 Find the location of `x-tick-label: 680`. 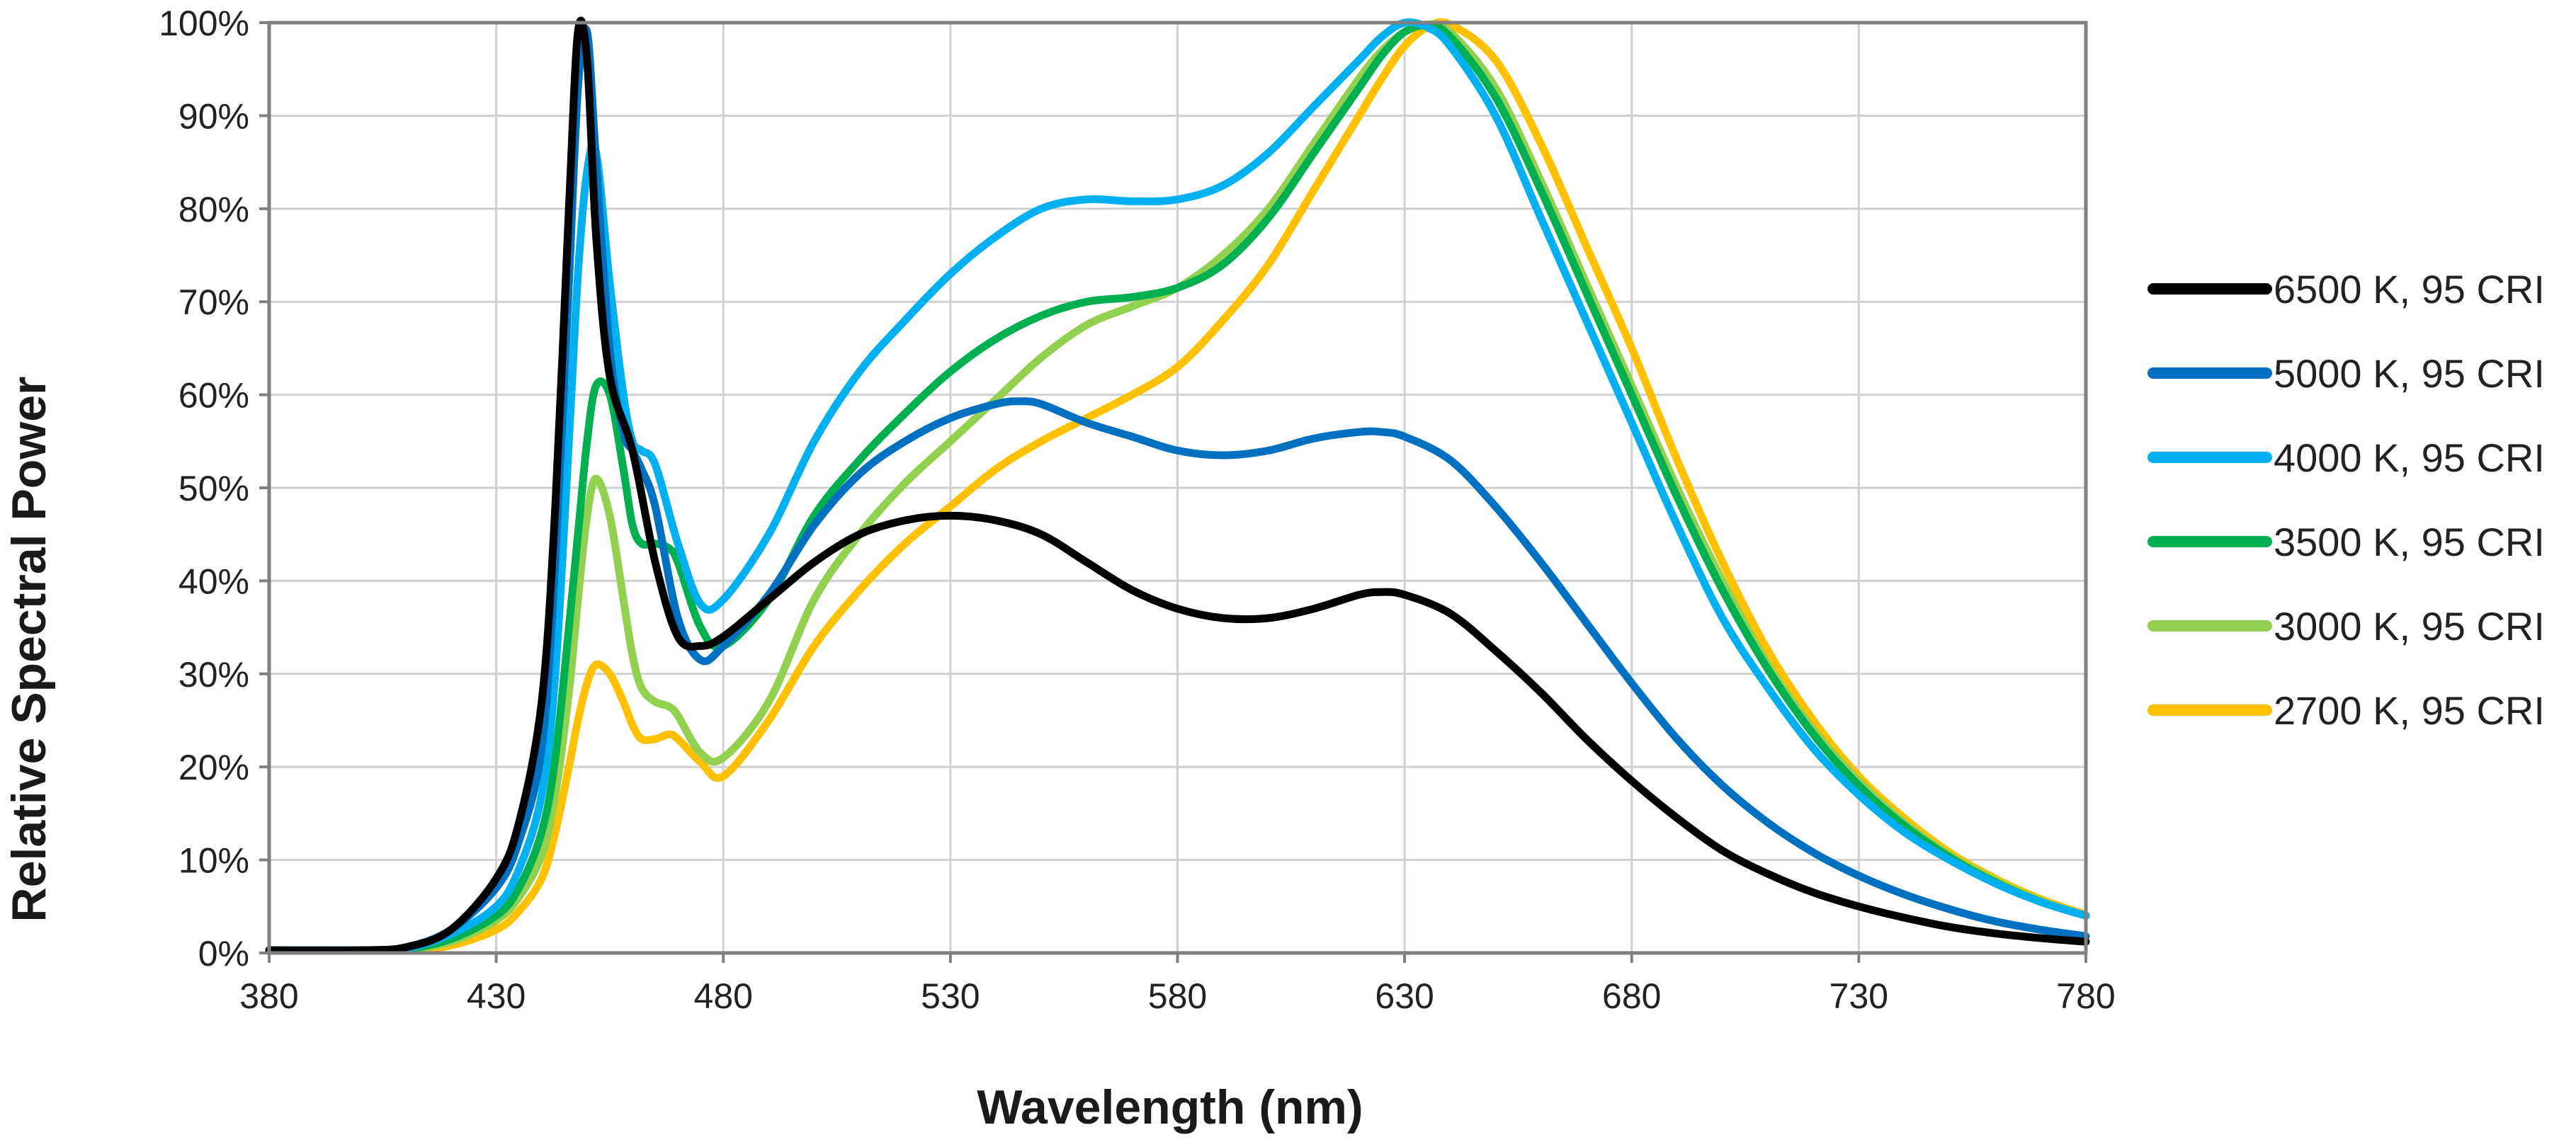

x-tick-label: 680 is located at coordinates (1631, 996).